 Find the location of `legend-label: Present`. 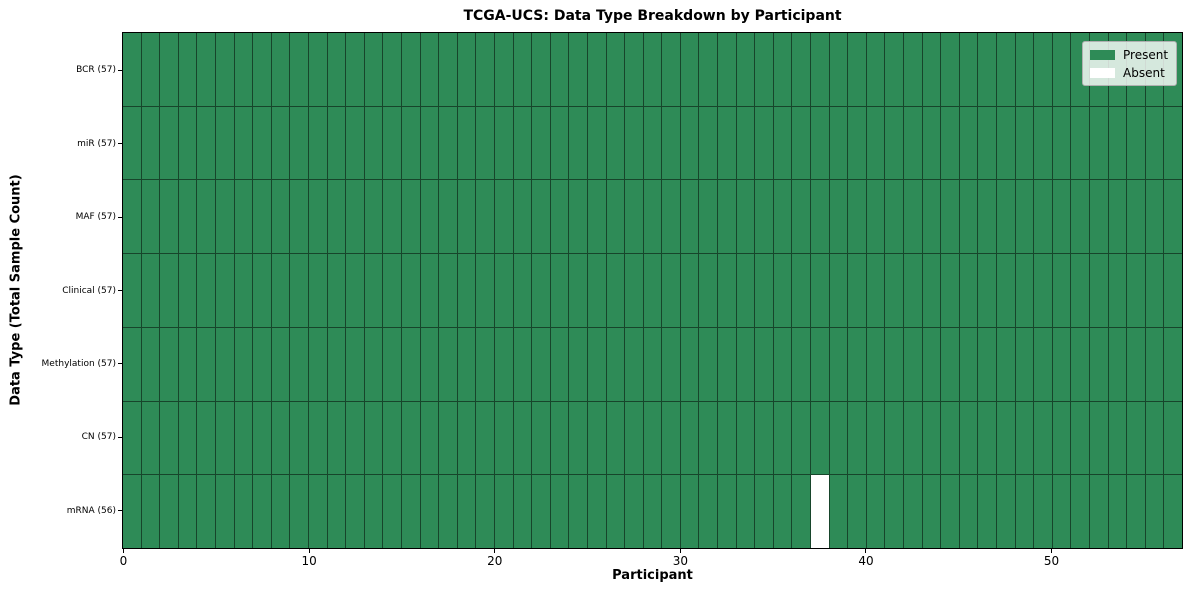

legend-label: Present is located at coordinates (1146, 54).